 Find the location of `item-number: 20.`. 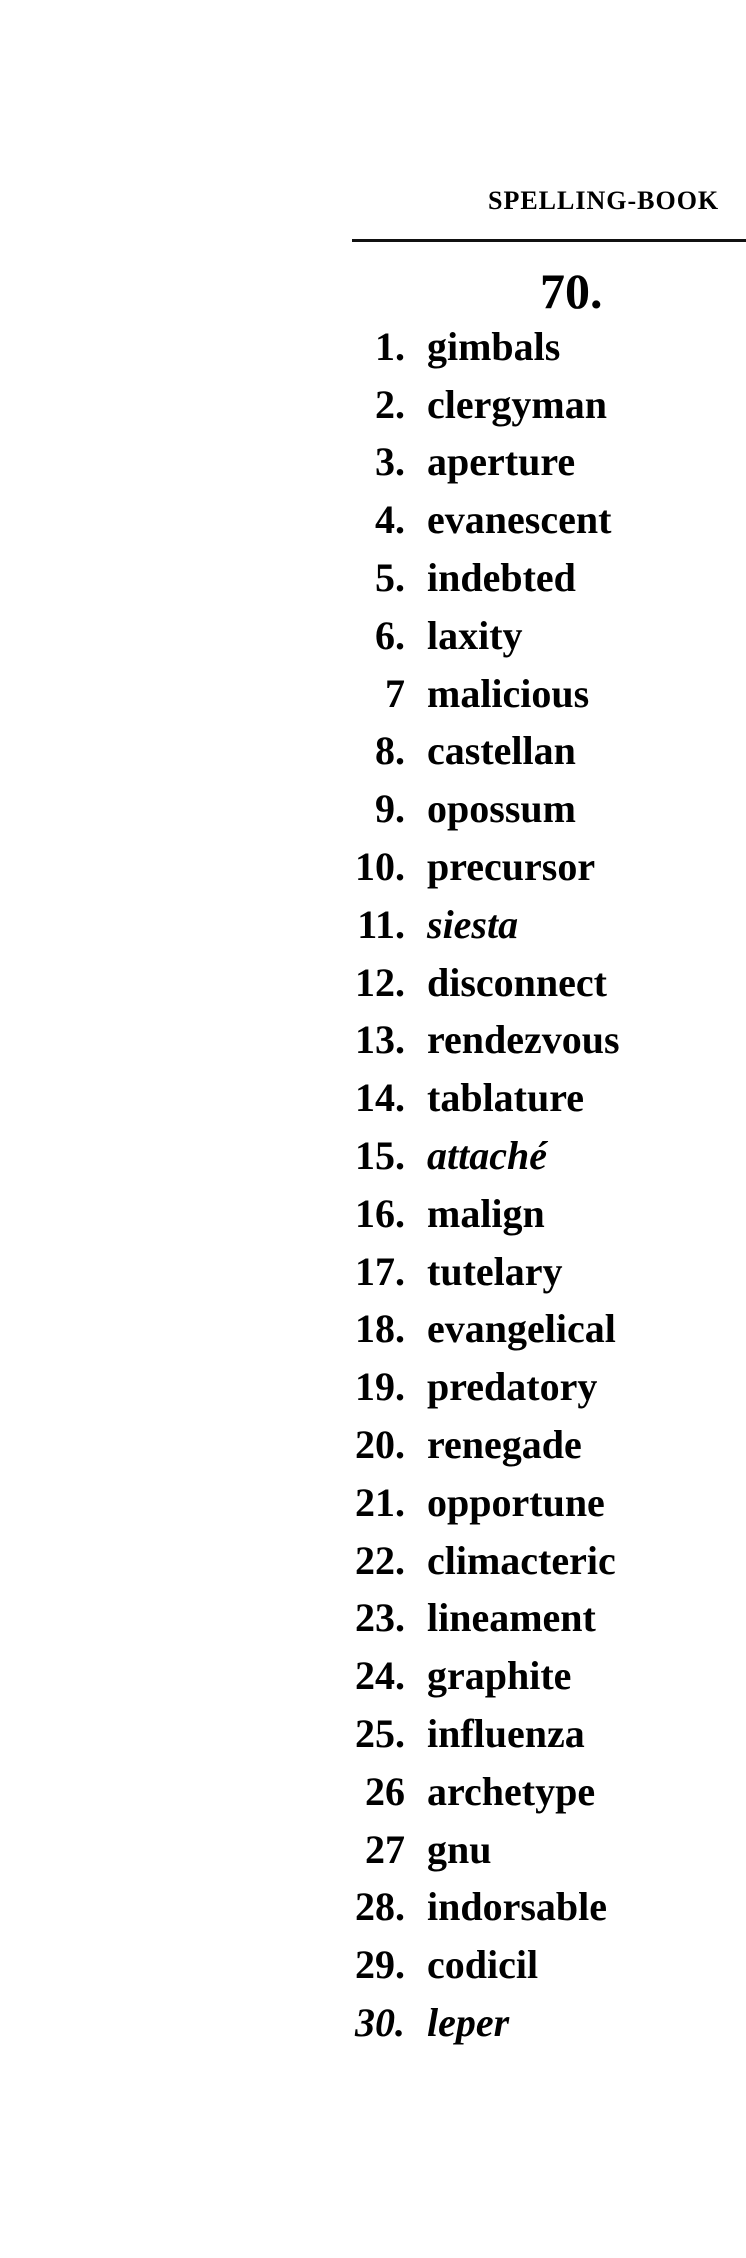

item-number: 20. is located at coordinates (380, 1445).